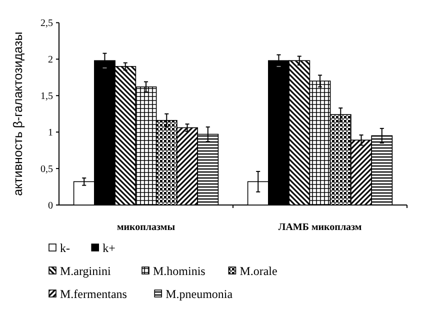  I want to click on y-tick-label: 2,5, so click(46, 24).